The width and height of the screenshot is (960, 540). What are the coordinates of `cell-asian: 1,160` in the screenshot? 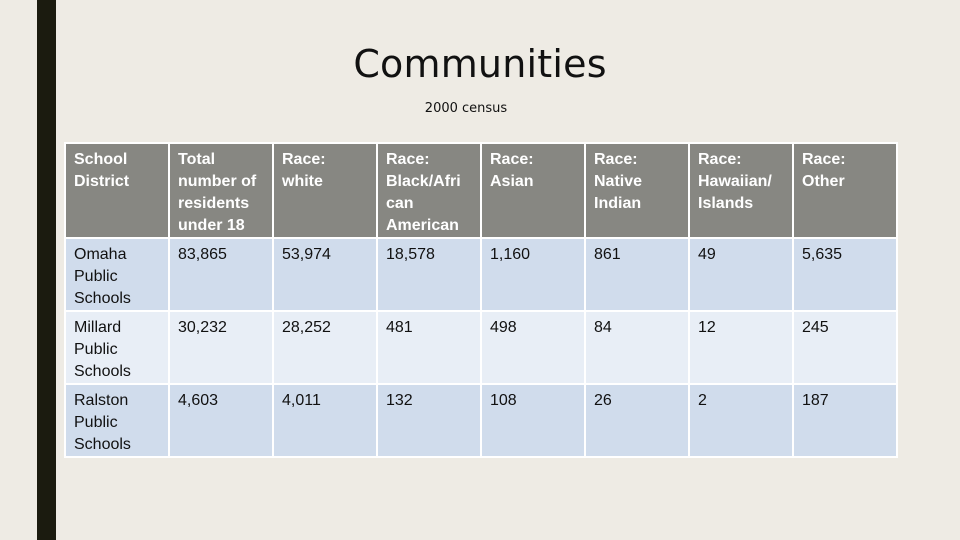 It's located at (533, 274).